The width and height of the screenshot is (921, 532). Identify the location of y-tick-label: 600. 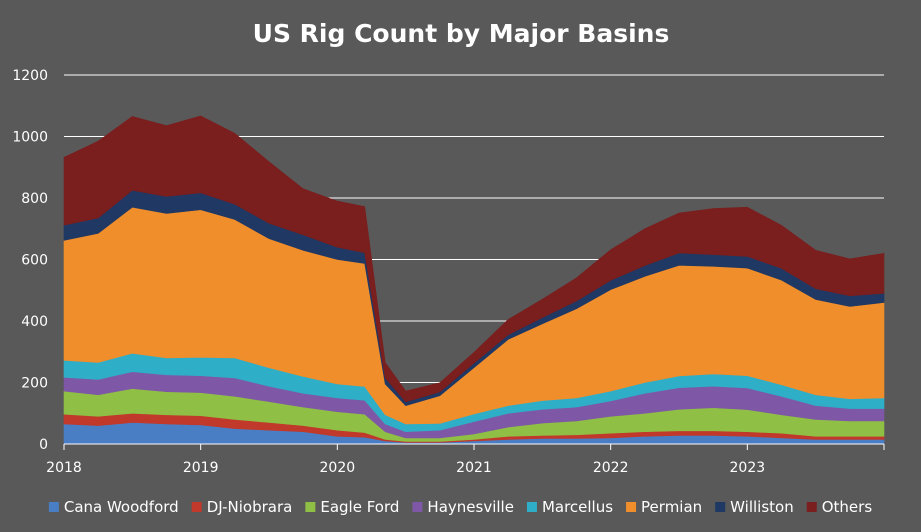
(34, 261).